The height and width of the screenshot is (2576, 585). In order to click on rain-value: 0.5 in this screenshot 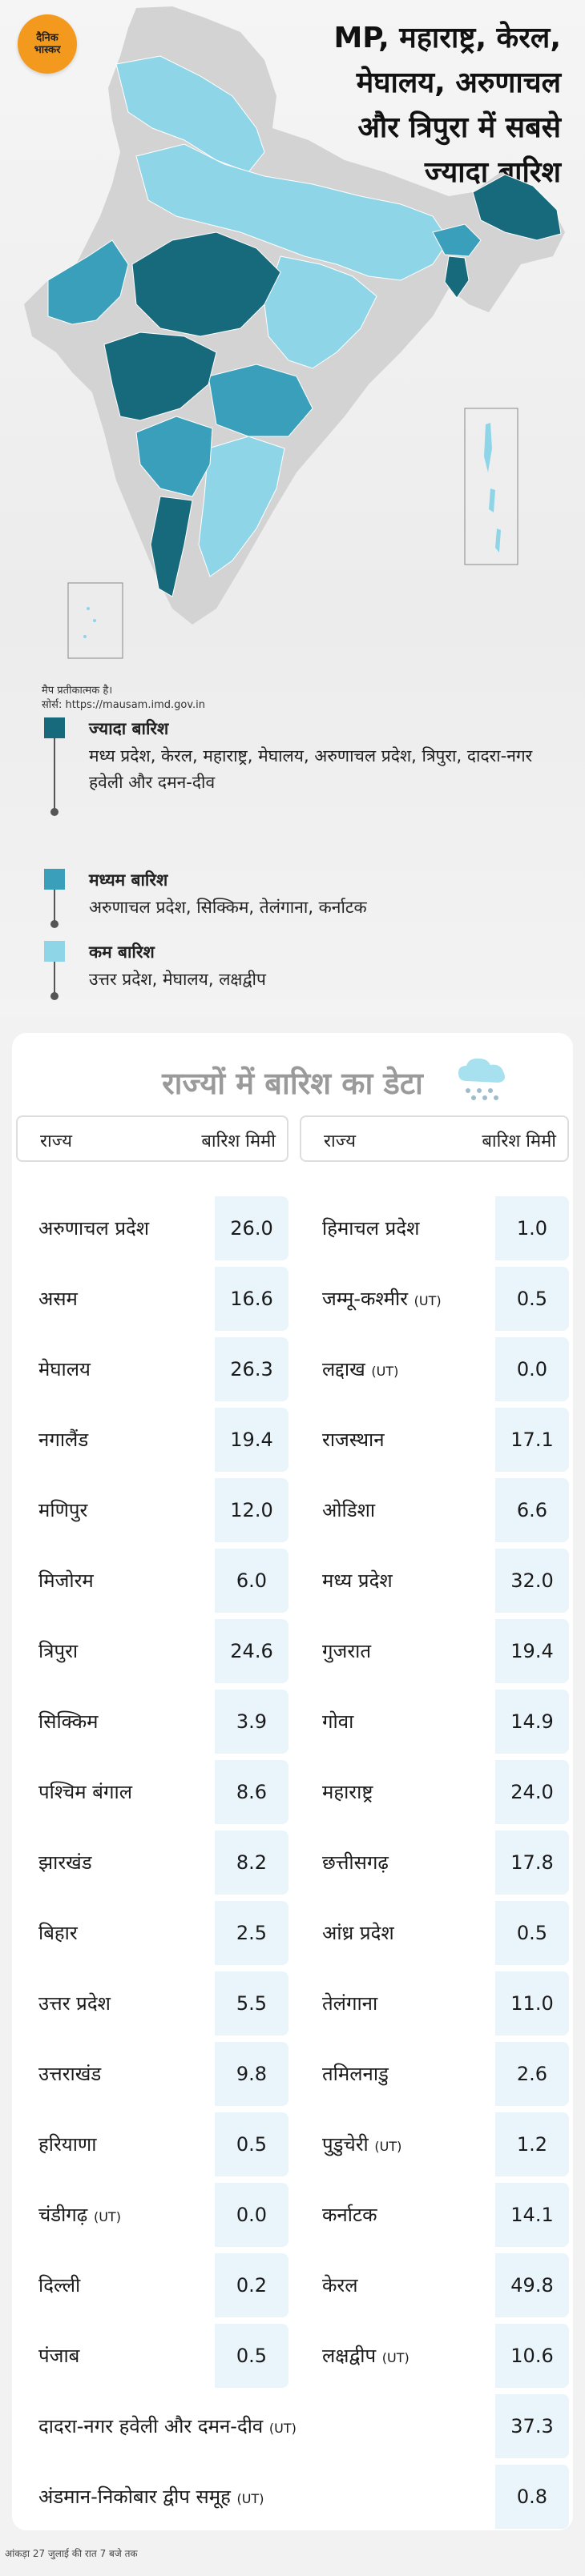, I will do `click(532, 1933)`.